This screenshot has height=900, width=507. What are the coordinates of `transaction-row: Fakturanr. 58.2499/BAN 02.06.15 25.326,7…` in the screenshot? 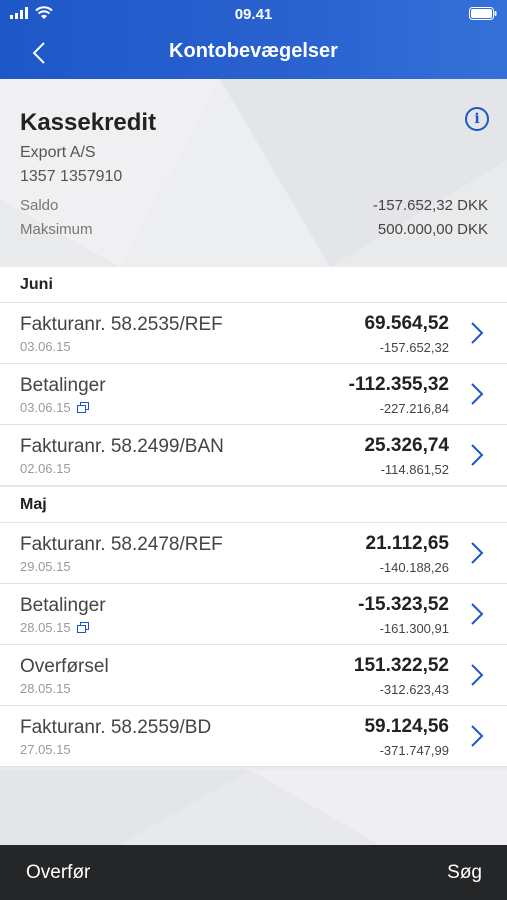 It's located at (253, 455).